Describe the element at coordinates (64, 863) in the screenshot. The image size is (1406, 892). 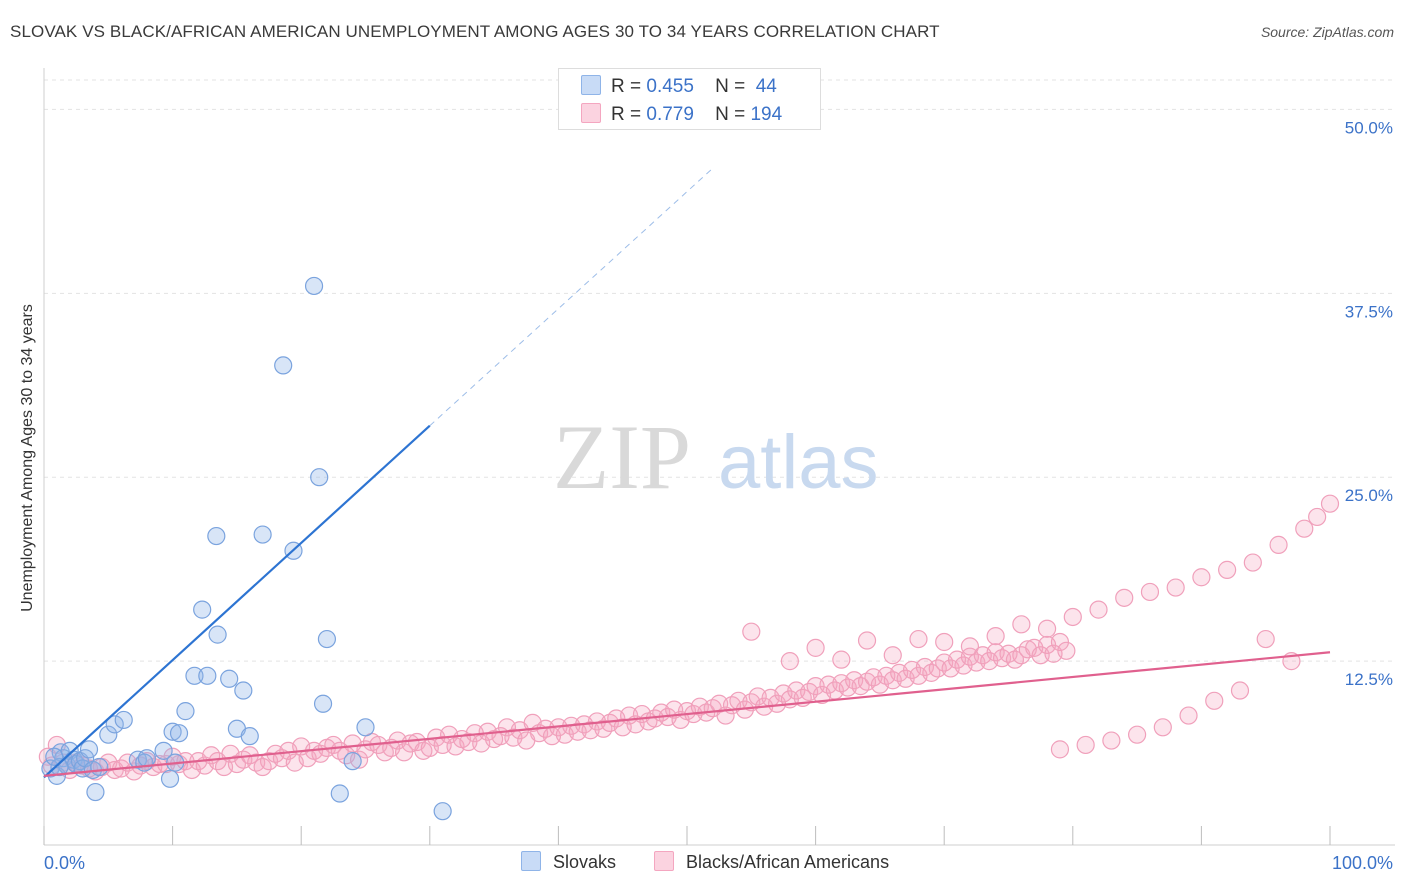
I see `x-tick-label-start: 0.0%` at that location.